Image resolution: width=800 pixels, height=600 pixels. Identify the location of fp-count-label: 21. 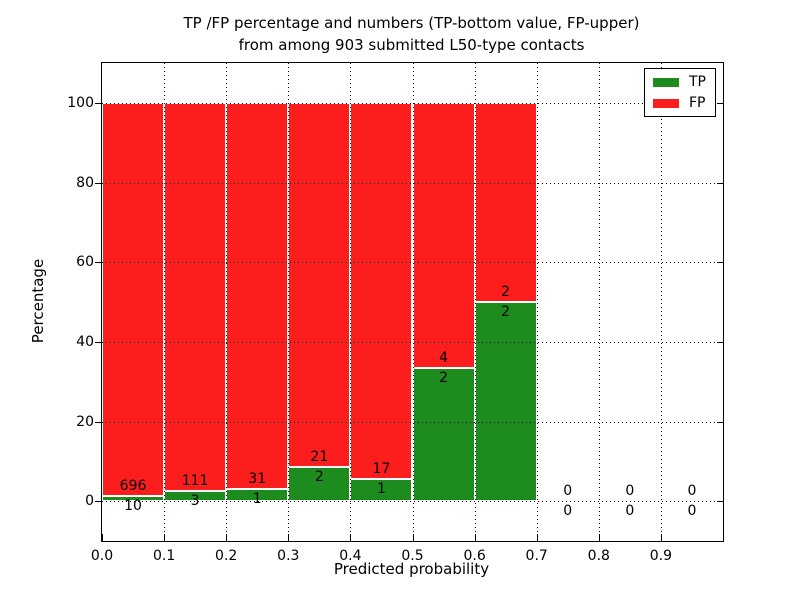
(319, 456).